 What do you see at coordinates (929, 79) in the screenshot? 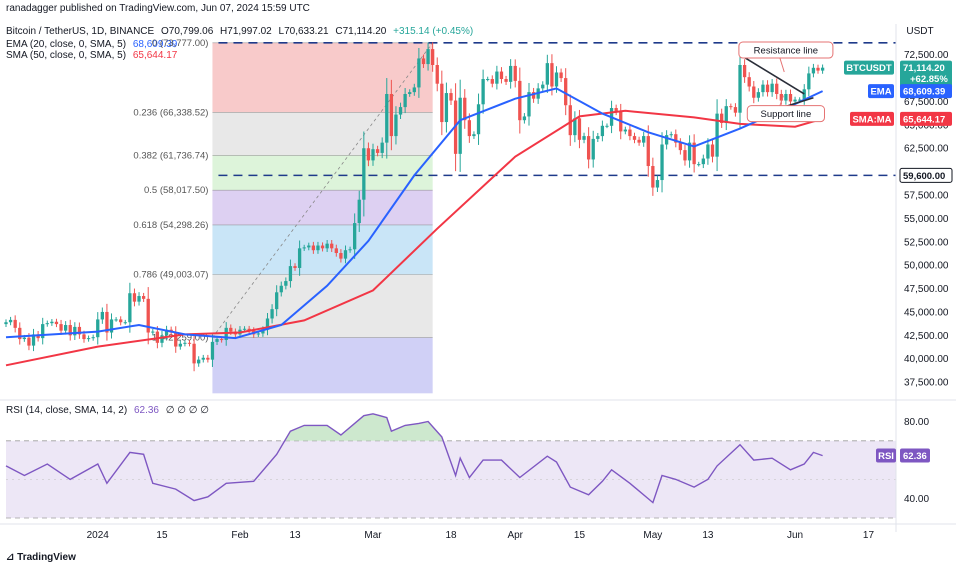
I see `price-tag-pct: +62.85%` at bounding box center [929, 79].